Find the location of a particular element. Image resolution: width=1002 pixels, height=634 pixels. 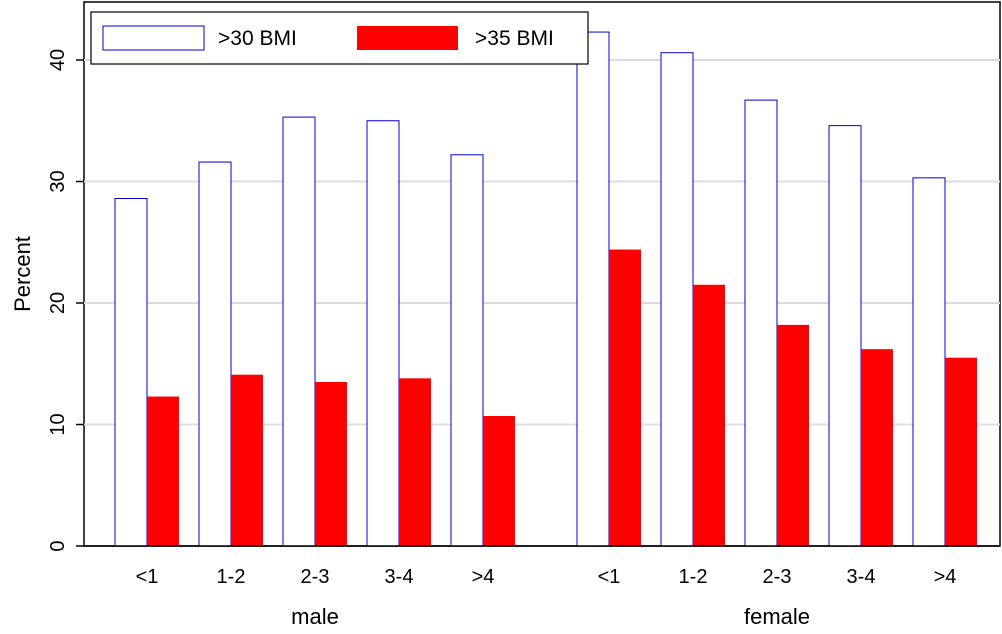

group-label: male is located at coordinates (315, 616).